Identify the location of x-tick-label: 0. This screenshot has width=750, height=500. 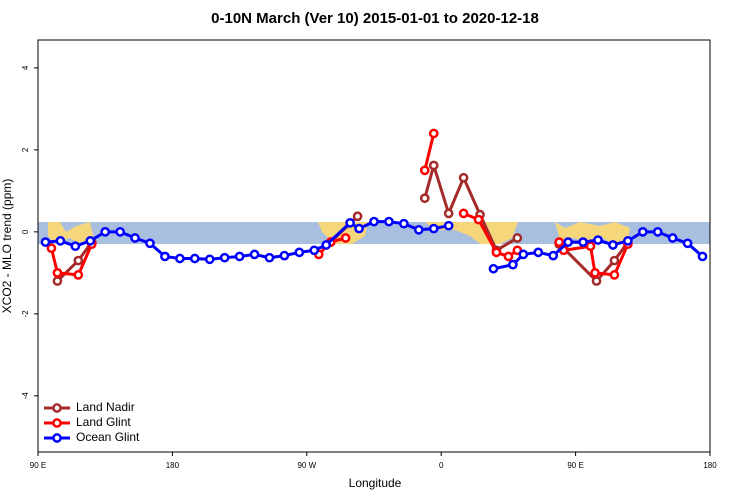
(441, 465).